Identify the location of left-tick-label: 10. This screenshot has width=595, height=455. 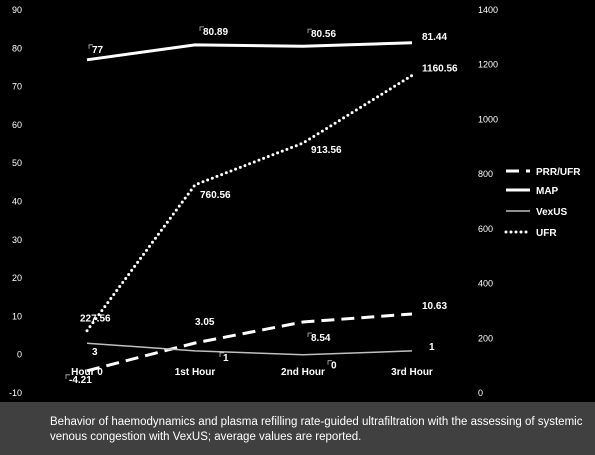
(17, 316).